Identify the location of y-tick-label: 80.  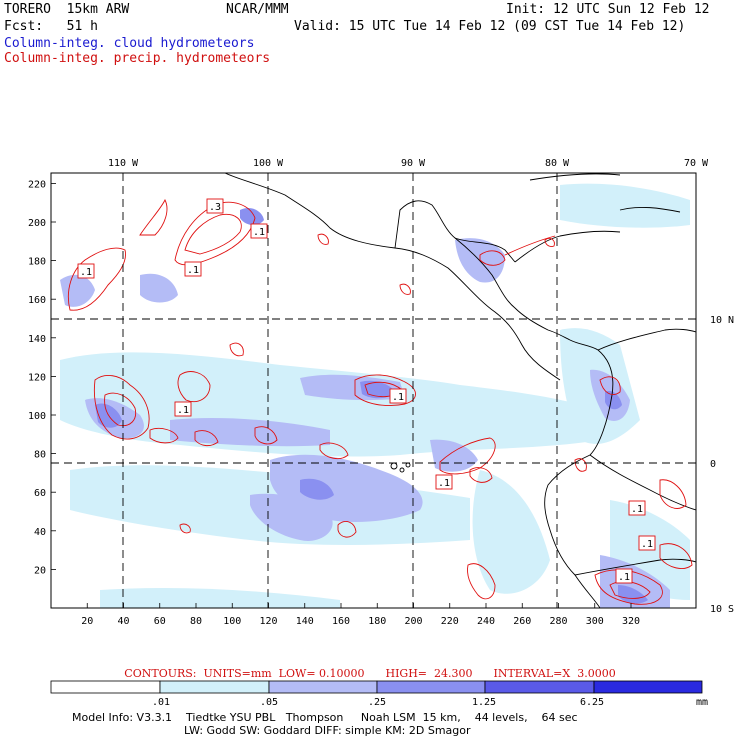
(40, 455).